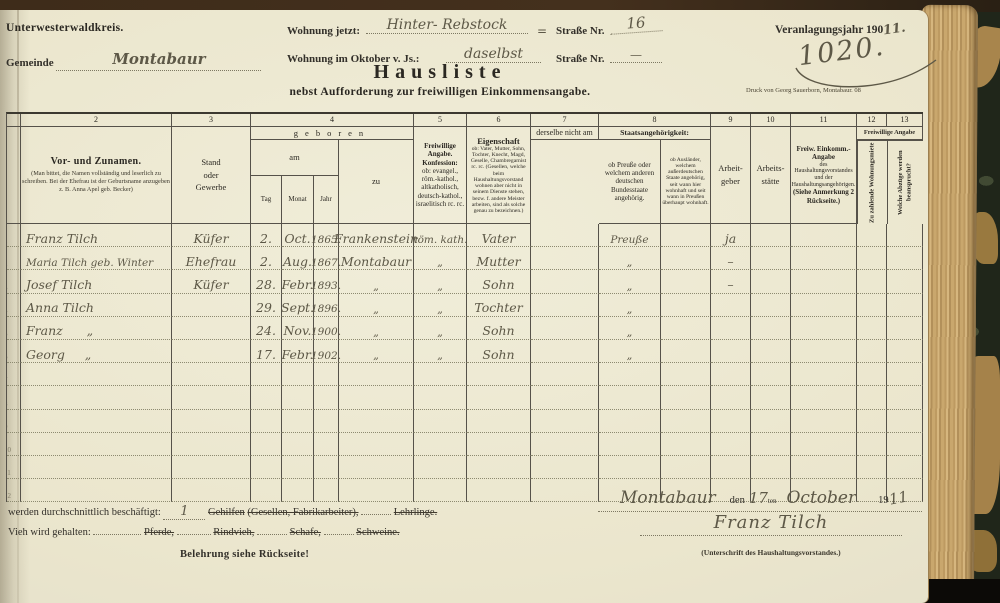 This screenshot has width=1000, height=603. What do you see at coordinates (872, 182) in the screenshot?
I see `header-miete-vertical: Zu zahlende Wohnungsmiete` at bounding box center [872, 182].